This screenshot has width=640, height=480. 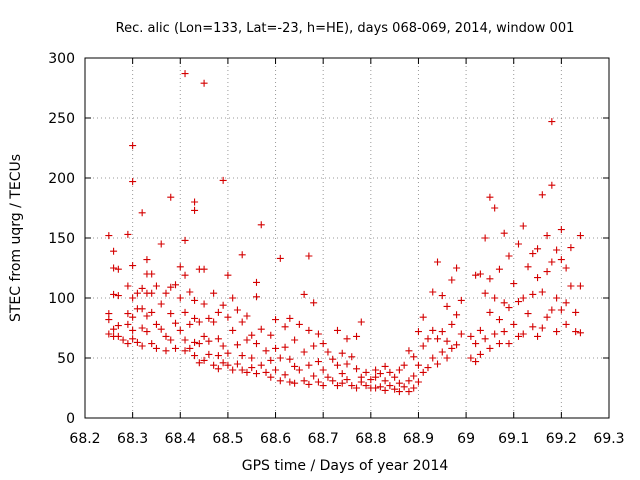 I want to click on x-tick-label: 68.6, so click(x=275, y=439).